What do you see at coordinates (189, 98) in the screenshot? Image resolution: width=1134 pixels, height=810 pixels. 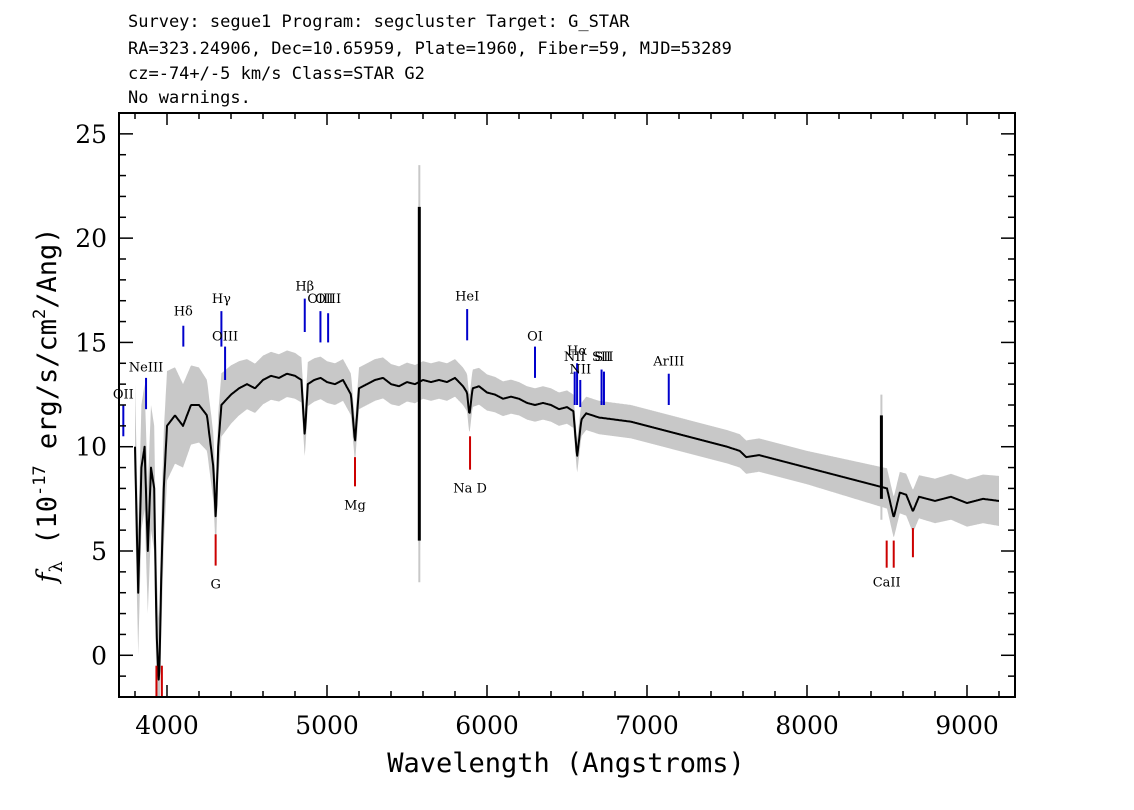 I see `header-line-warnings: No warnings.` at bounding box center [189, 98].